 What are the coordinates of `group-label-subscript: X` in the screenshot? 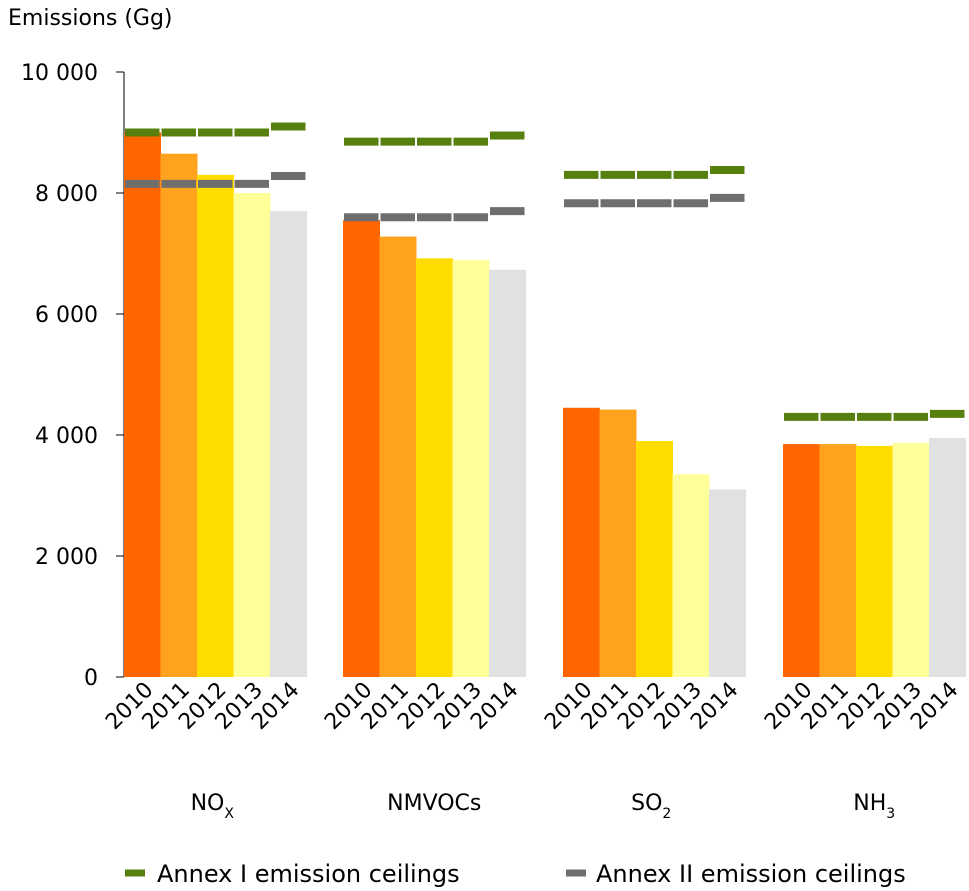 It's located at (229, 814).